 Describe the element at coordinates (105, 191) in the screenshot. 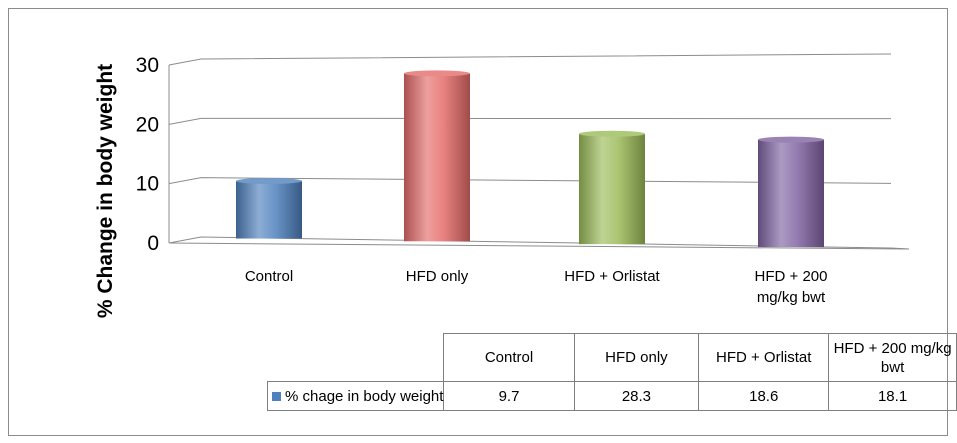

I see `y-axis-label: % Change in body weight` at that location.